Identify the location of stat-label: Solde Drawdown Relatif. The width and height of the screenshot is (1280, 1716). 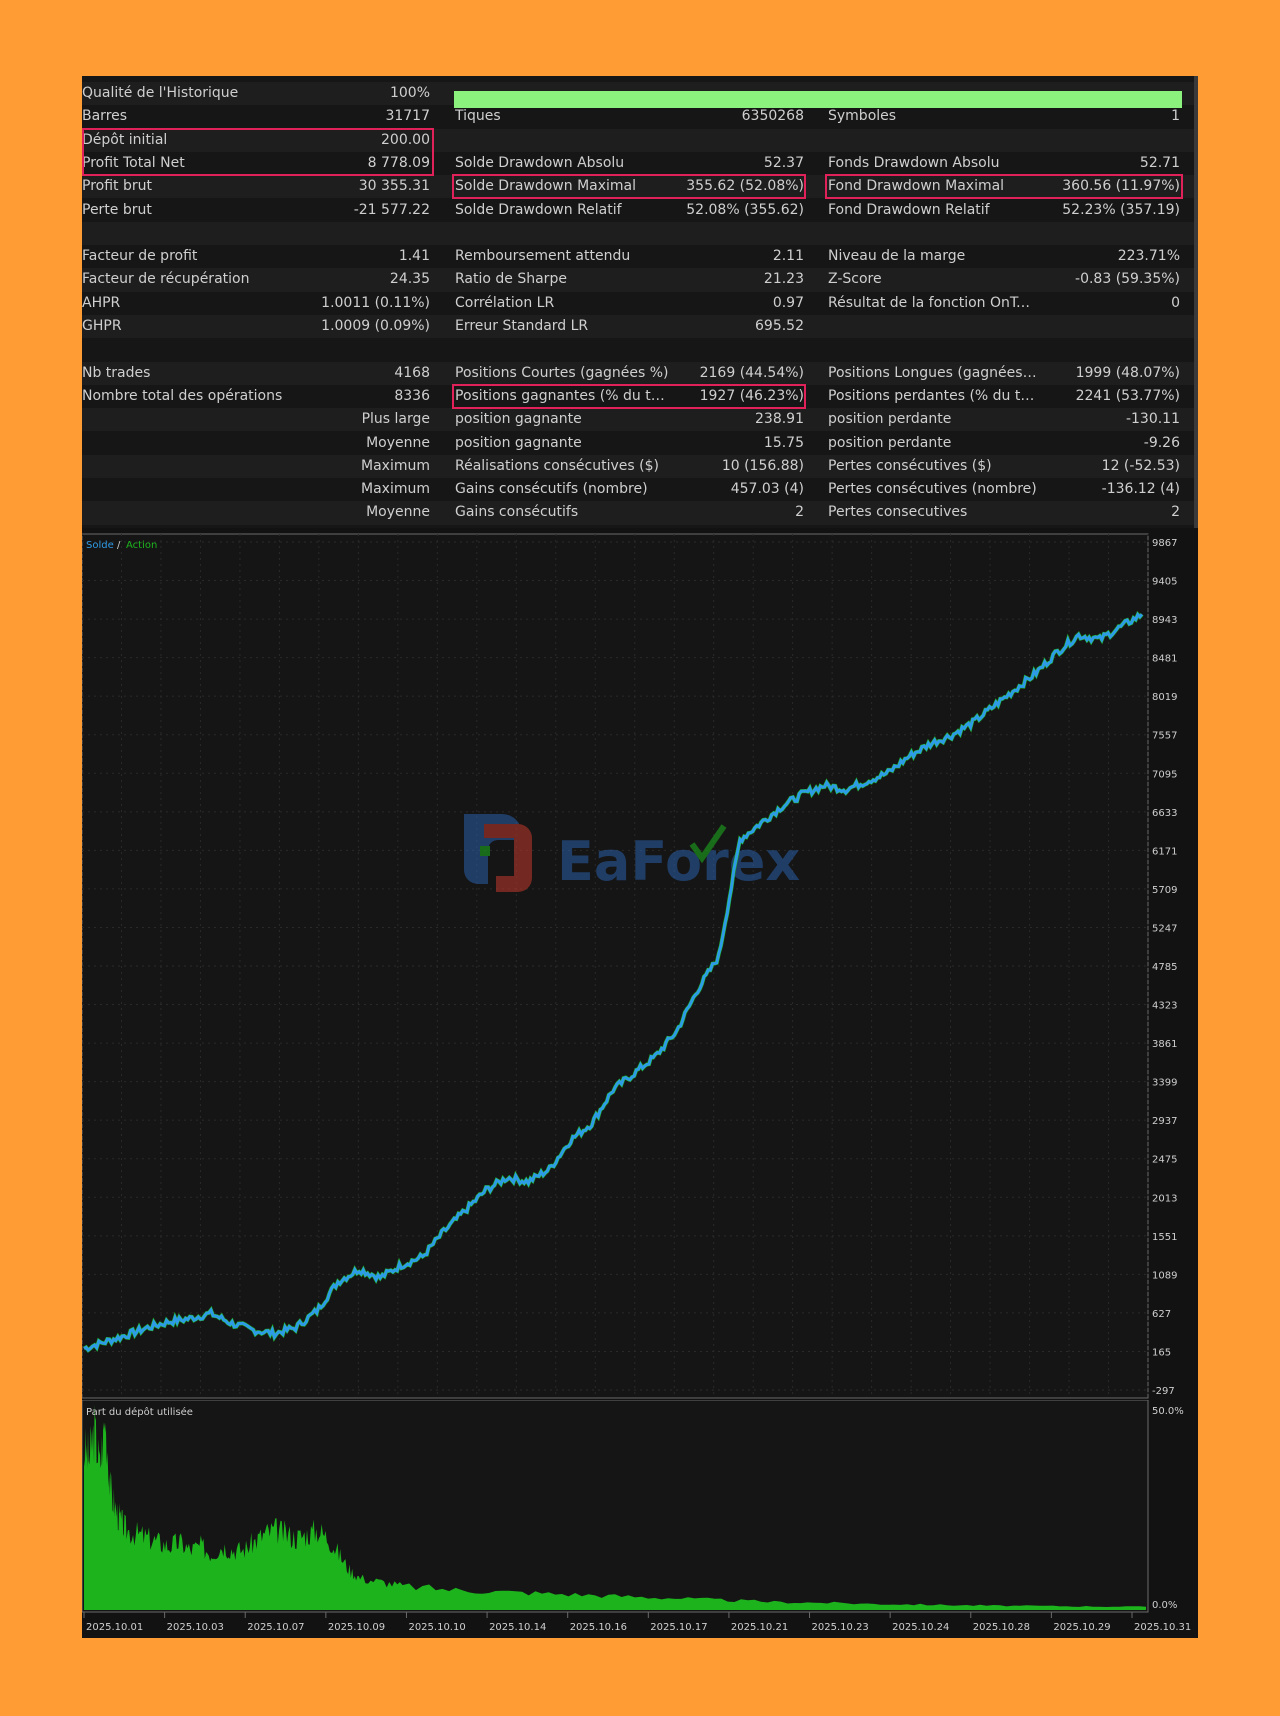
(538, 209).